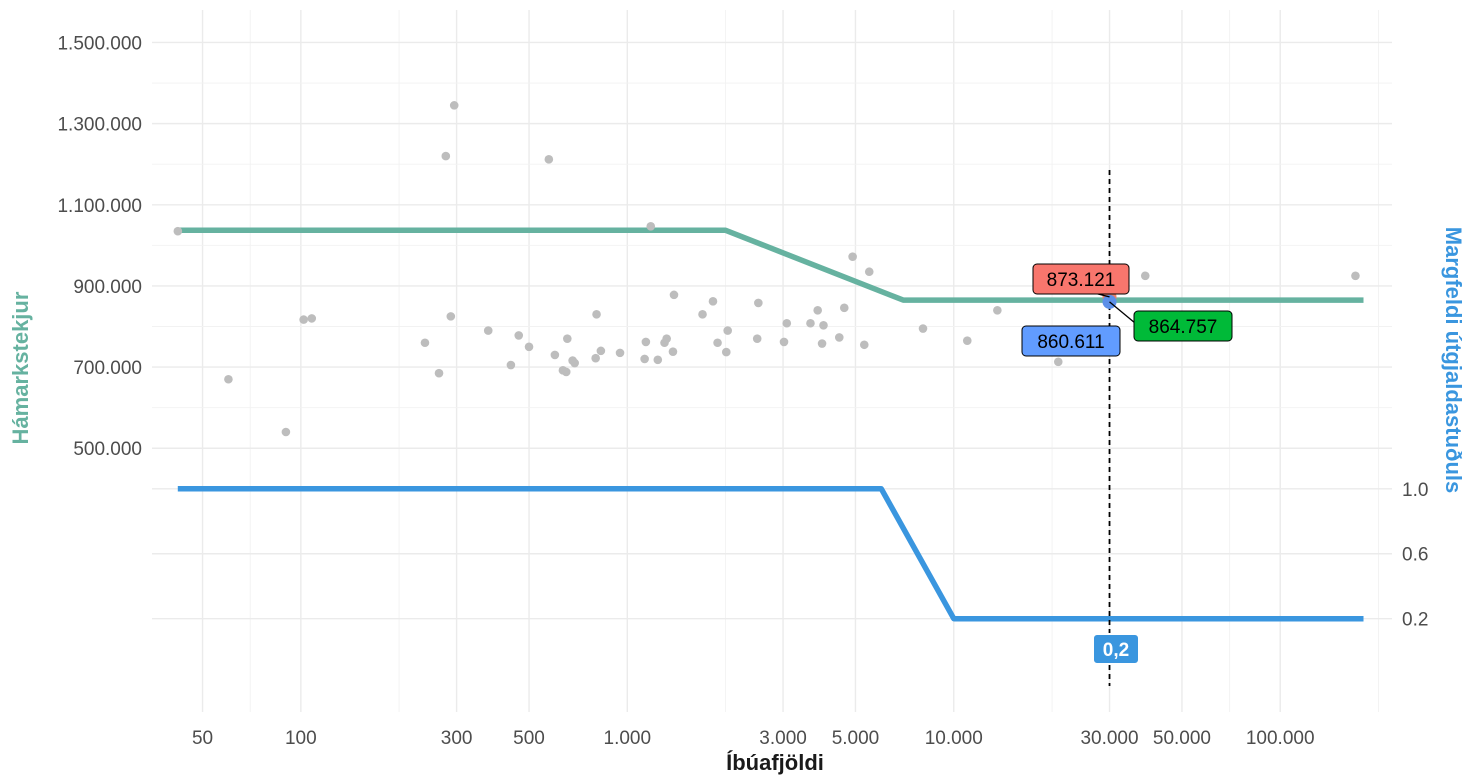 This screenshot has width=1478, height=778. What do you see at coordinates (1415, 555) in the screenshot?
I see `y-tick-label-right: 0.6` at bounding box center [1415, 555].